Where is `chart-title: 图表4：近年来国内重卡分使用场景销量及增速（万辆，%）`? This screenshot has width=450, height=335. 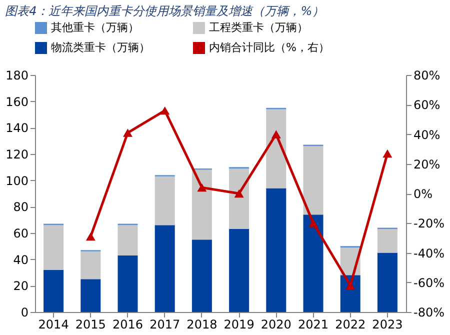
chart-title: 图表4：近年来国内重卡分使用场景销量及增速（万辆，%） is located at coordinates (164, 11).